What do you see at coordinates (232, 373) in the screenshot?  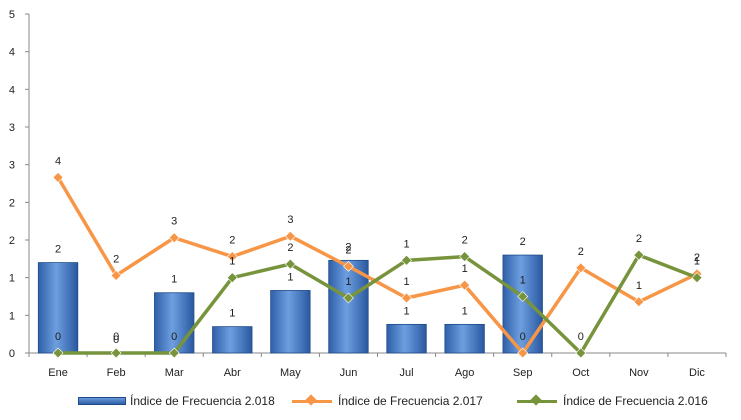 I see `x-tick-label: Abr` at bounding box center [232, 373].